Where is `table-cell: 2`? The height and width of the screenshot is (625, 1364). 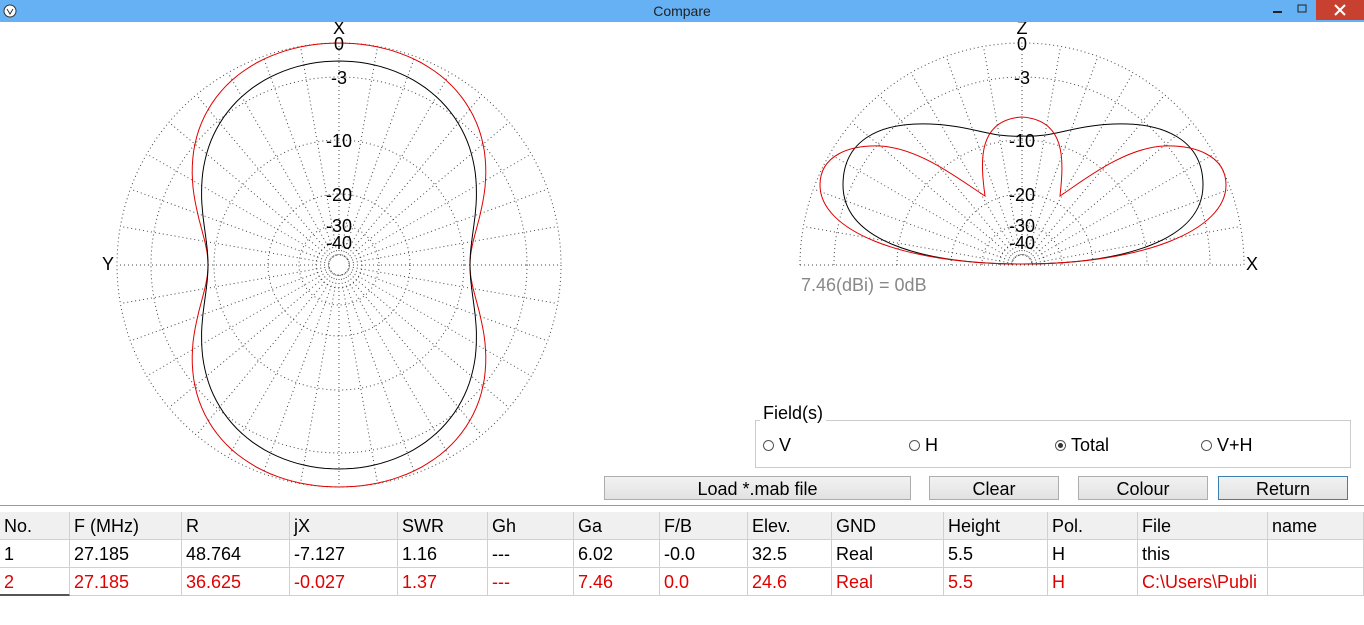 table-cell: 2 is located at coordinates (35, 582).